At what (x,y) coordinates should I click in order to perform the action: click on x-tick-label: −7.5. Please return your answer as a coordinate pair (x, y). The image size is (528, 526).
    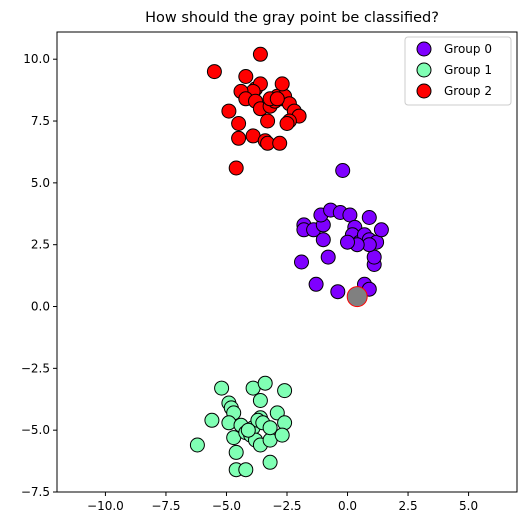
    Looking at the image, I should click on (165, 506).